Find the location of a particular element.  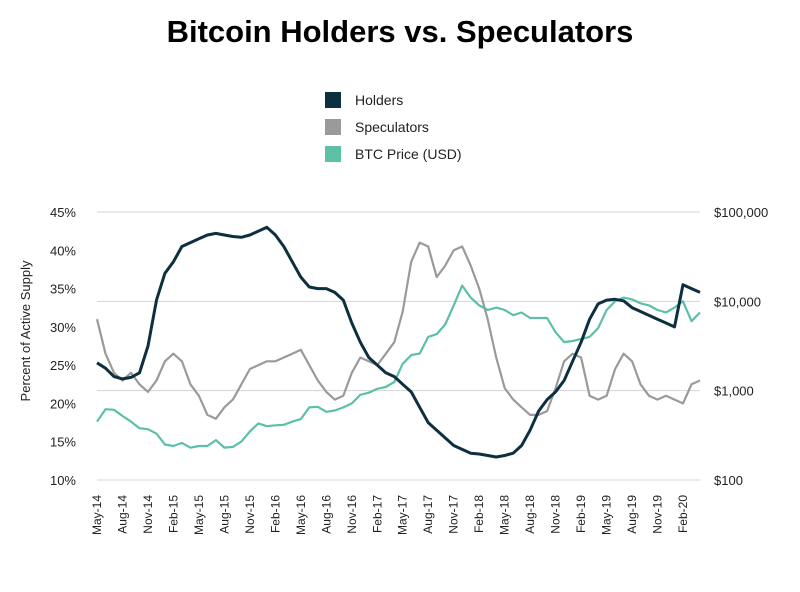

legend-item-speculators: Speculators is located at coordinates (393, 126).